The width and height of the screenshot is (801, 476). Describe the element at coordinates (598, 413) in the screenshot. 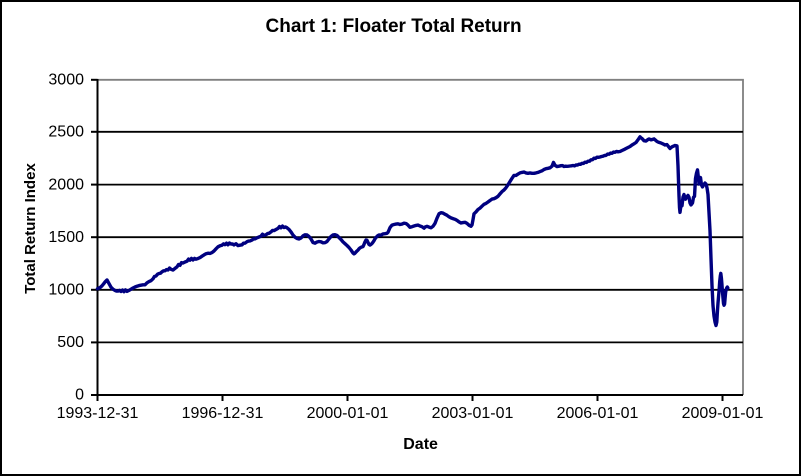

I see `svg-text: 2006-01-01` at that location.